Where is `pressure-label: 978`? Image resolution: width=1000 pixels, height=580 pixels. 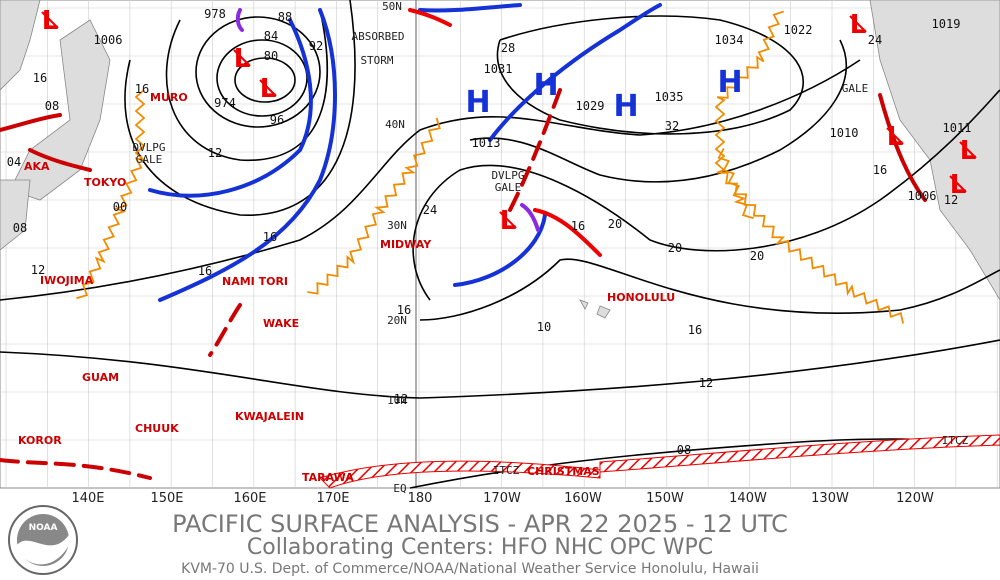
pressure-label: 978 is located at coordinates (215, 14).